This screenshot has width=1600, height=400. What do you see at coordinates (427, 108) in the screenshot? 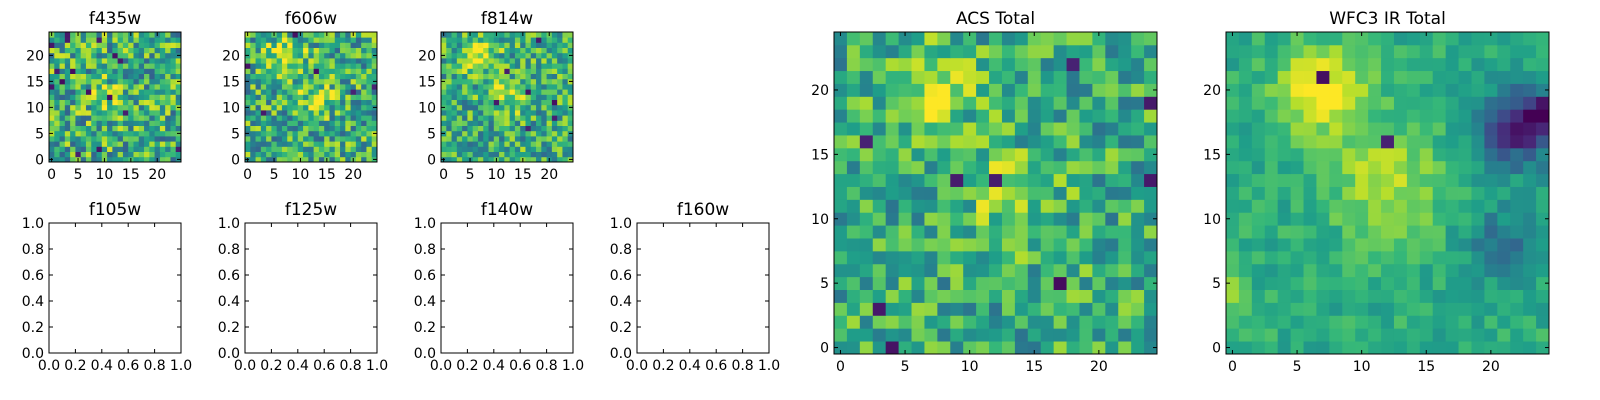
I see `y-tick-label: 10` at bounding box center [427, 108].